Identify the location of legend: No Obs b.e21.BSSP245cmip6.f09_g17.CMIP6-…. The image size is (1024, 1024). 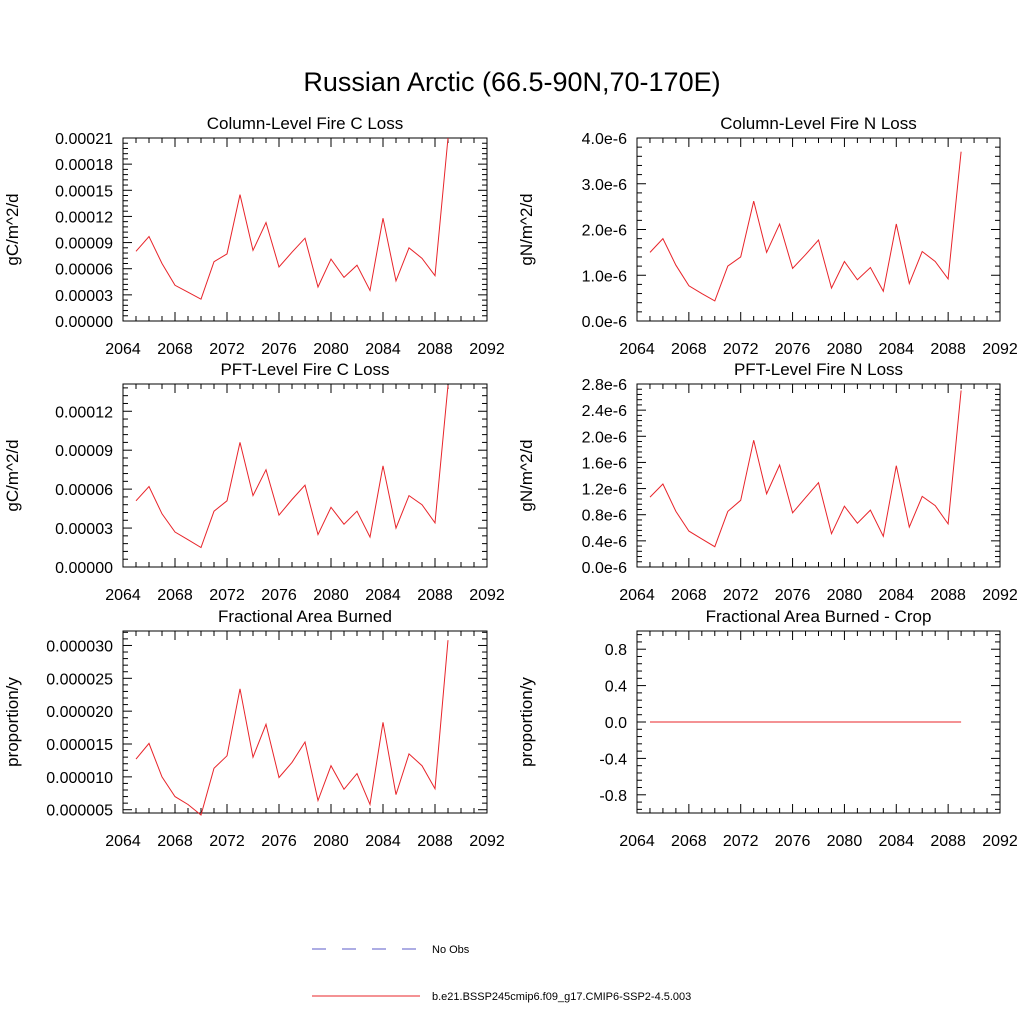
(501, 973).